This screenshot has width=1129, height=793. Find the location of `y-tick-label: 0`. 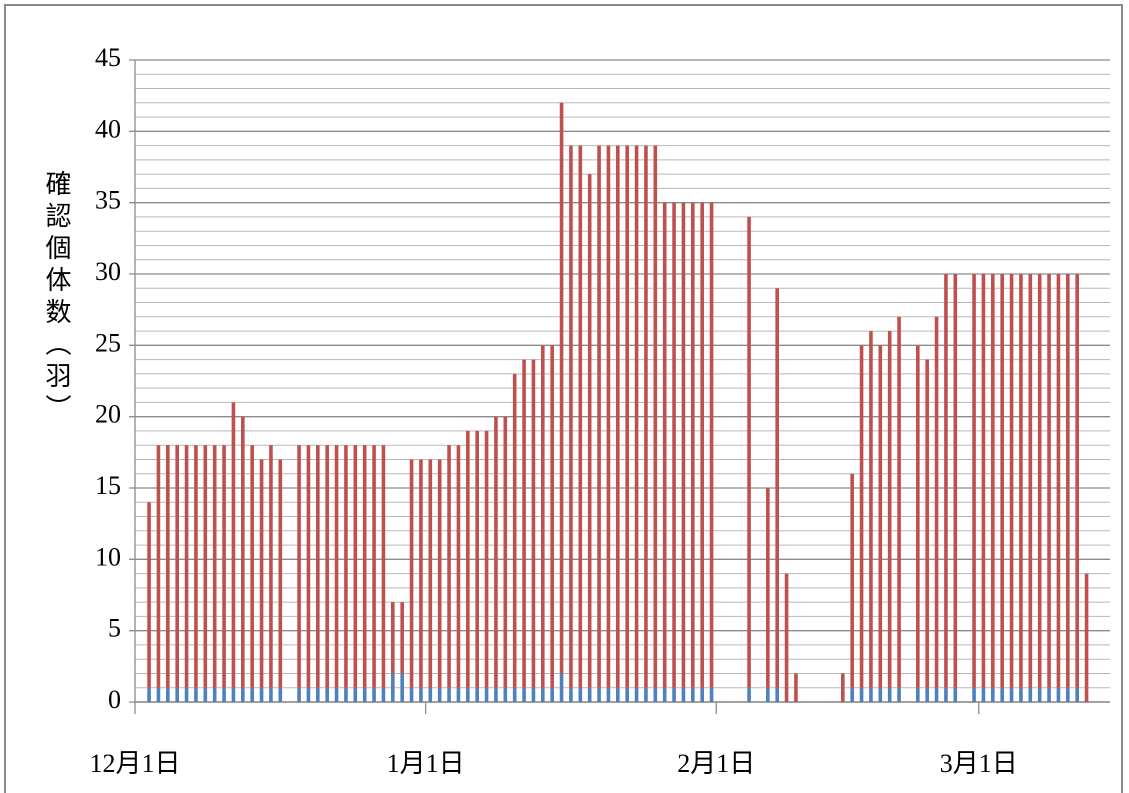

y-tick-label: 0 is located at coordinates (114, 699).